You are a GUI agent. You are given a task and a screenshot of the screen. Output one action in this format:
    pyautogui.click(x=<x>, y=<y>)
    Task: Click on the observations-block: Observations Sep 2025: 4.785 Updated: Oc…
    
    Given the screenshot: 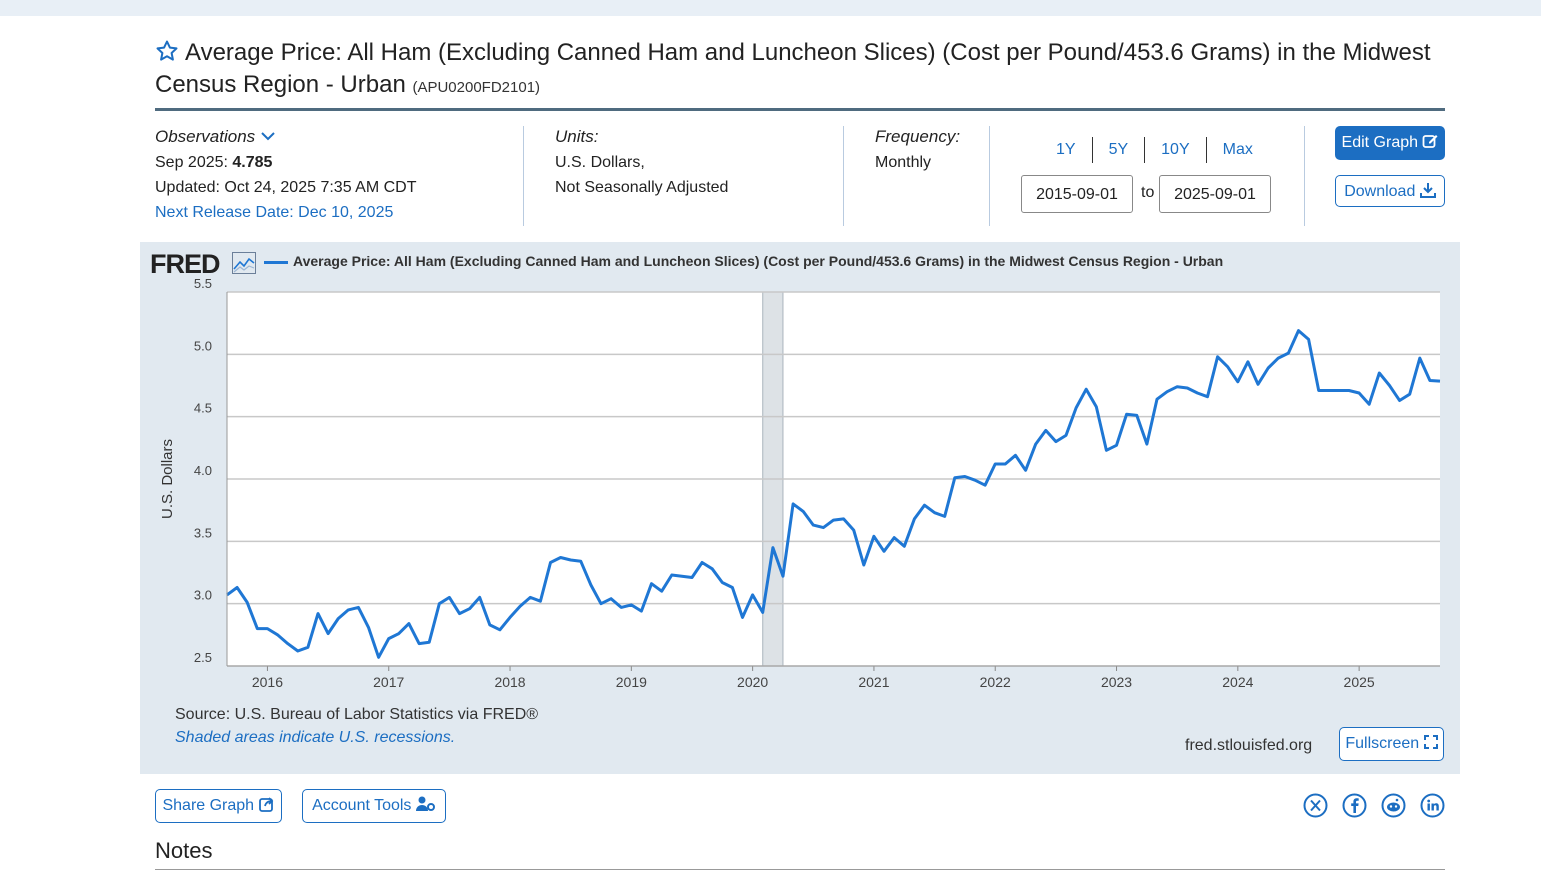 What is the action you would take?
    pyautogui.click(x=285, y=174)
    